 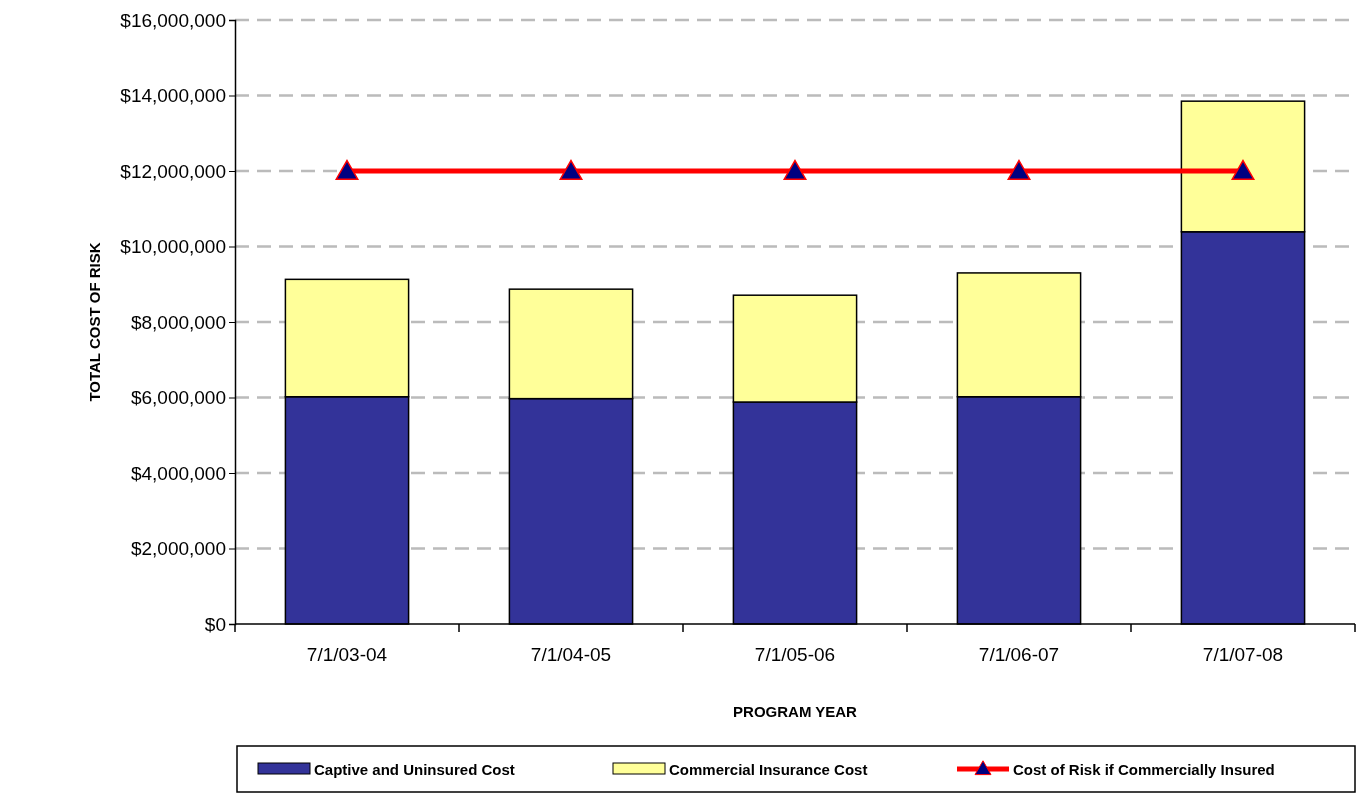 I want to click on y-tick-label: $0, so click(x=215, y=624).